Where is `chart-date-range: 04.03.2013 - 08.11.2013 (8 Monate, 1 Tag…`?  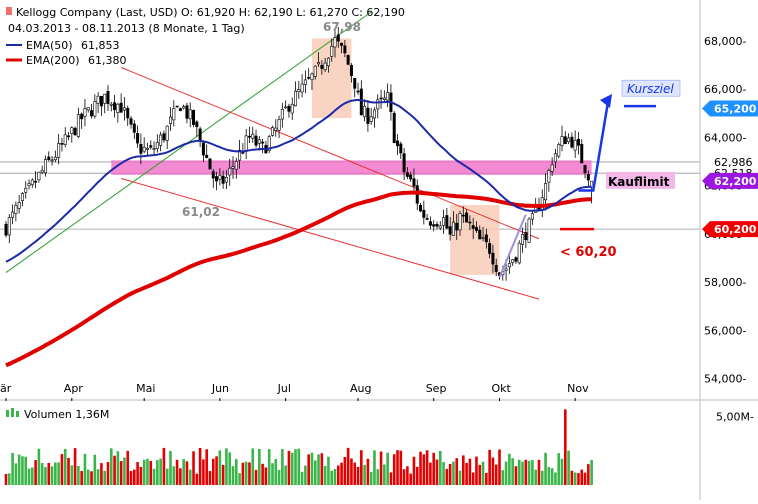
chart-date-range: 04.03.2013 - 08.11.2013 (8 Monate, 1 Tag… is located at coordinates (126, 28).